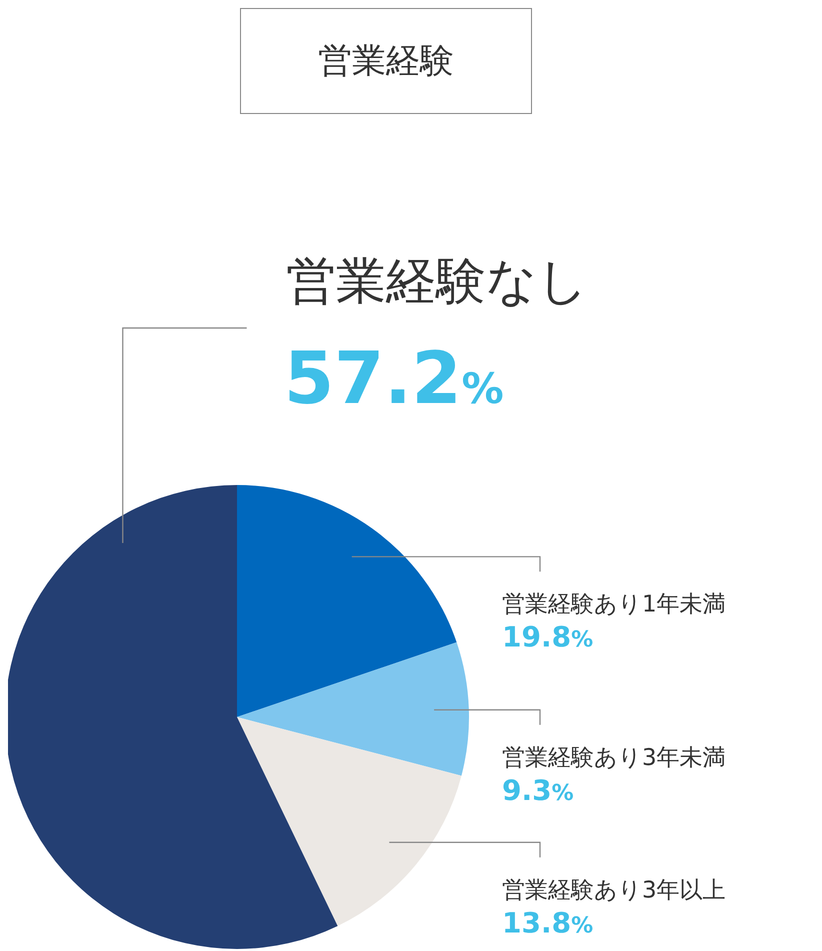  What do you see at coordinates (614, 757) in the screenshot?
I see `slice-label: 営業経験あり3年未満` at bounding box center [614, 757].